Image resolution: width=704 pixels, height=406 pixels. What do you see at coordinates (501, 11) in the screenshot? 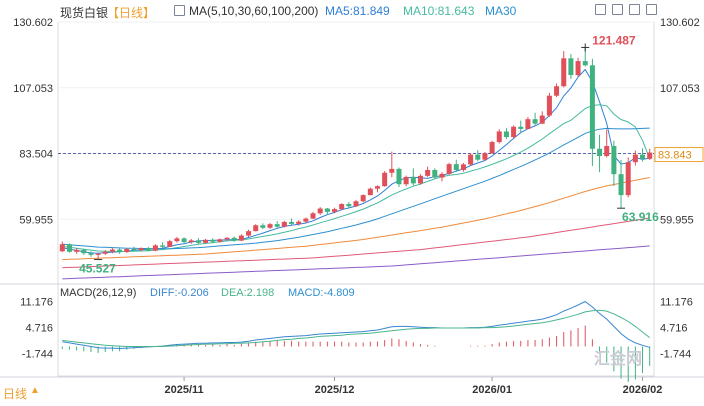
I see `ma30-value: MA30` at bounding box center [501, 11].